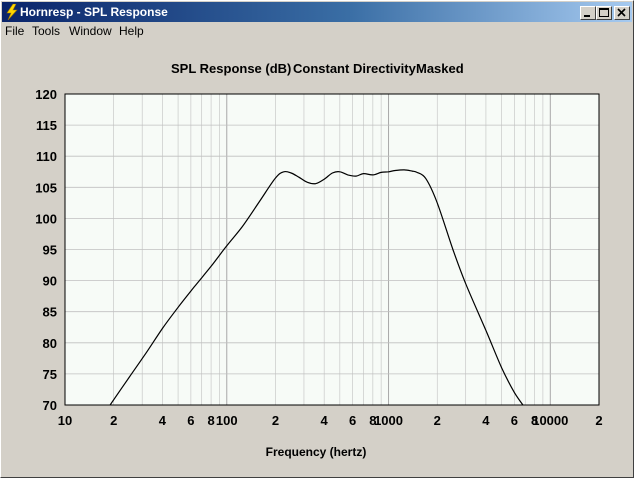 Image resolution: width=634 pixels, height=478 pixels. I want to click on minimize-button, so click(588, 13).